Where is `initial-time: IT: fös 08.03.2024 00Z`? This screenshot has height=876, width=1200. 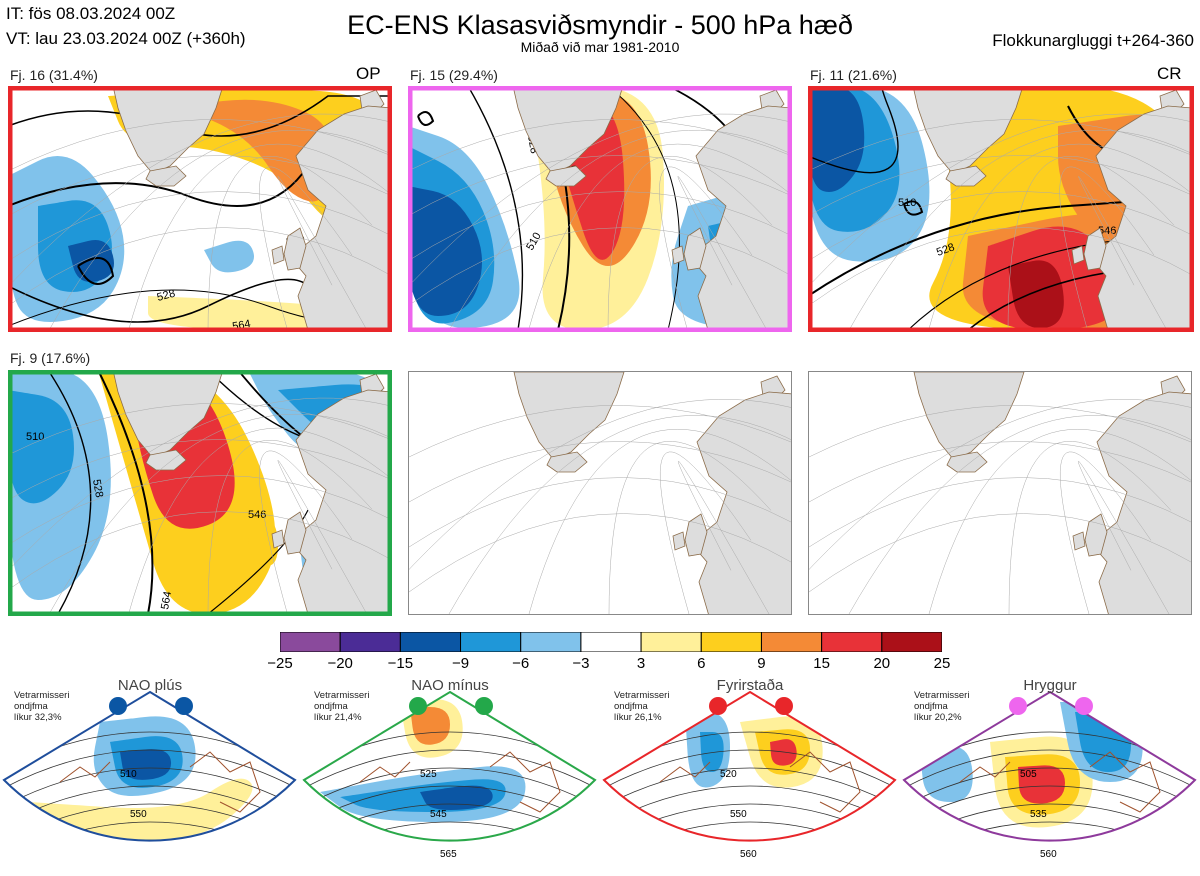
initial-time: IT: fös 08.03.2024 00Z is located at coordinates (91, 13).